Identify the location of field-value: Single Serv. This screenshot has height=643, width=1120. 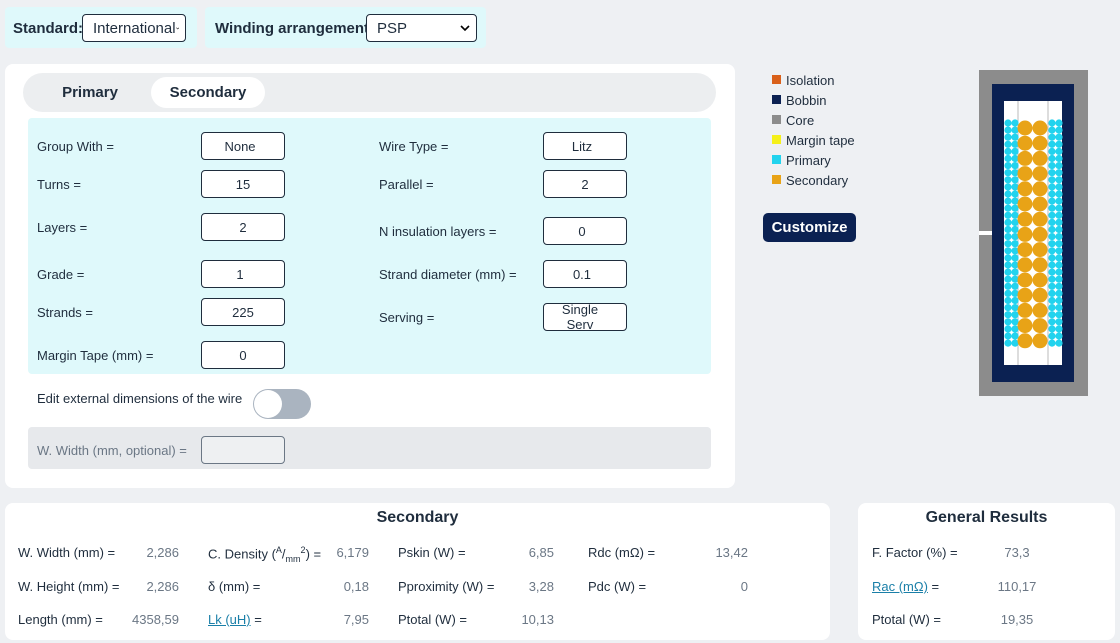
(580, 317).